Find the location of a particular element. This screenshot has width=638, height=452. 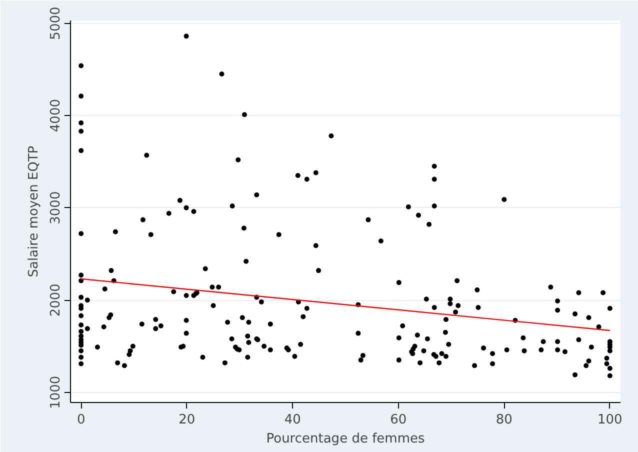

y-tick-label: 5000 is located at coordinates (56, 23).